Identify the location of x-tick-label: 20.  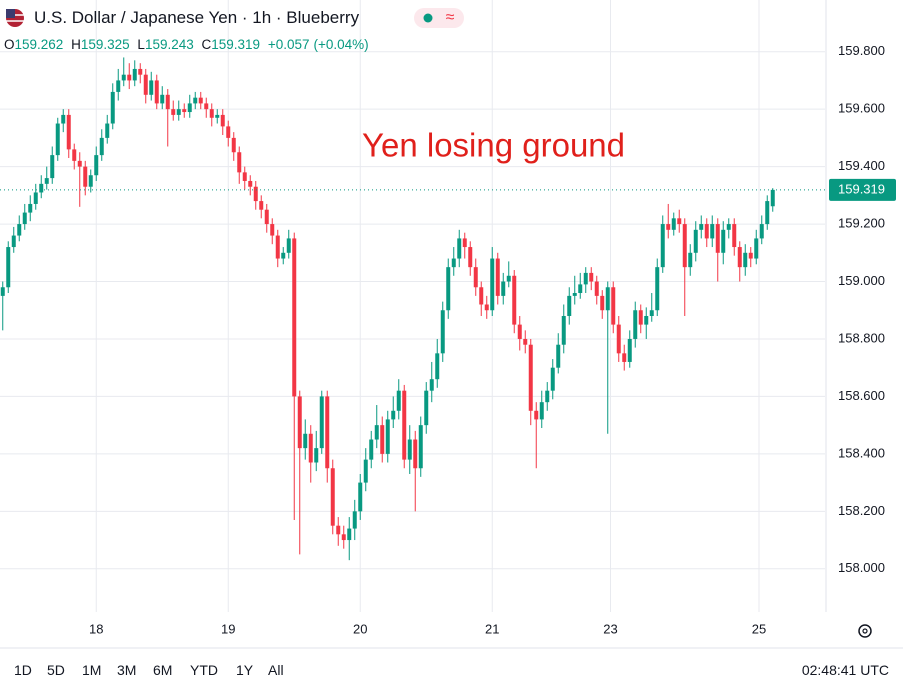
(360, 628).